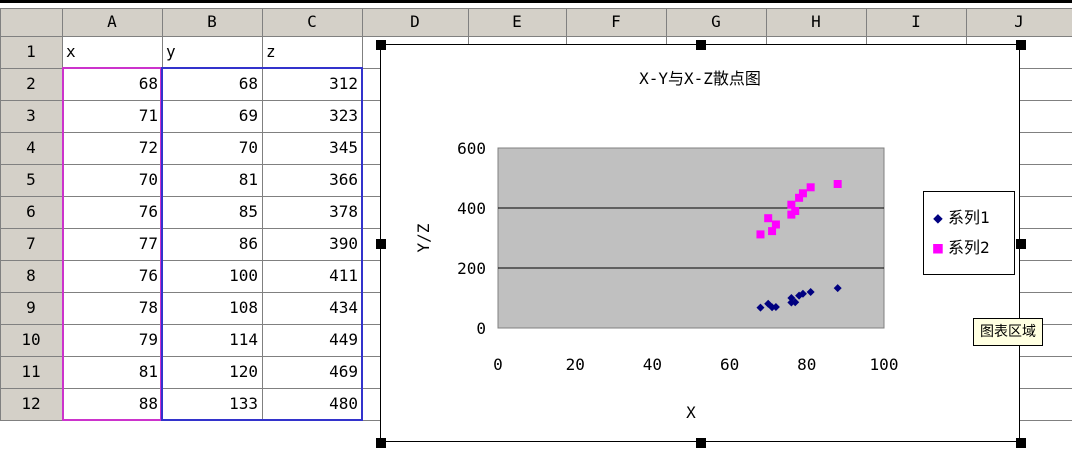  Describe the element at coordinates (1008, 332) in the screenshot. I see `chart-area-tooltip: 图表区域` at that location.